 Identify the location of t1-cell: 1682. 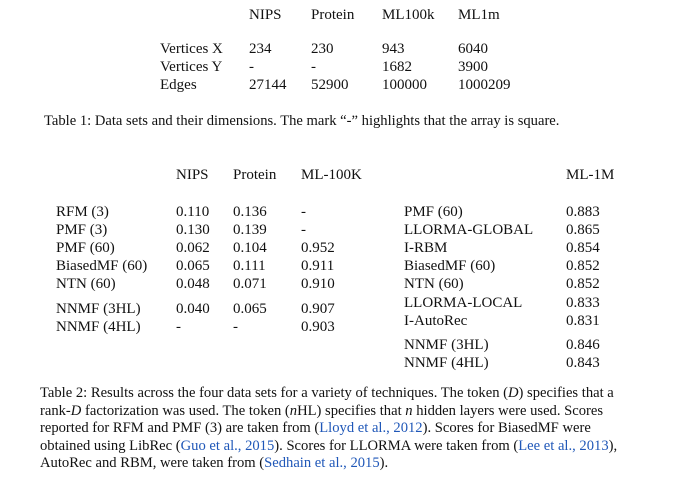
(397, 67).